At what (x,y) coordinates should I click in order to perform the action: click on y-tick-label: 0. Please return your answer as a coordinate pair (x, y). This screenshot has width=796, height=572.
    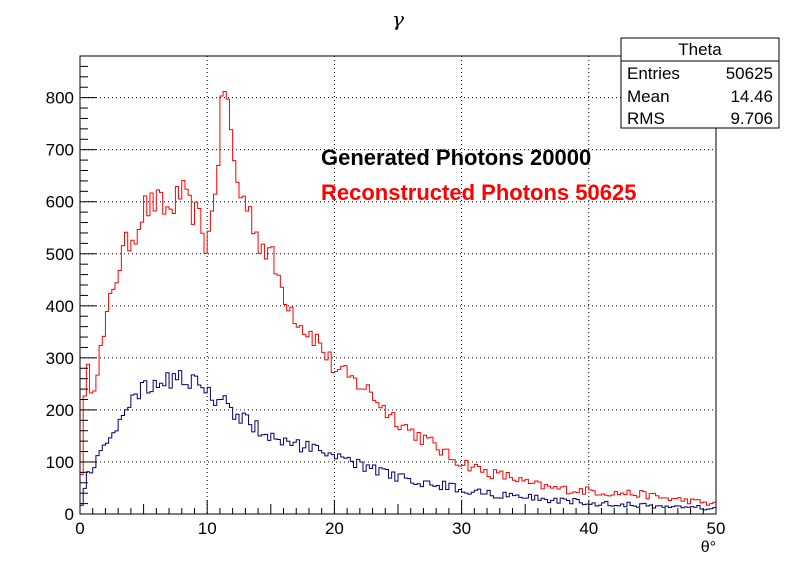
    Looking at the image, I should click on (69, 514).